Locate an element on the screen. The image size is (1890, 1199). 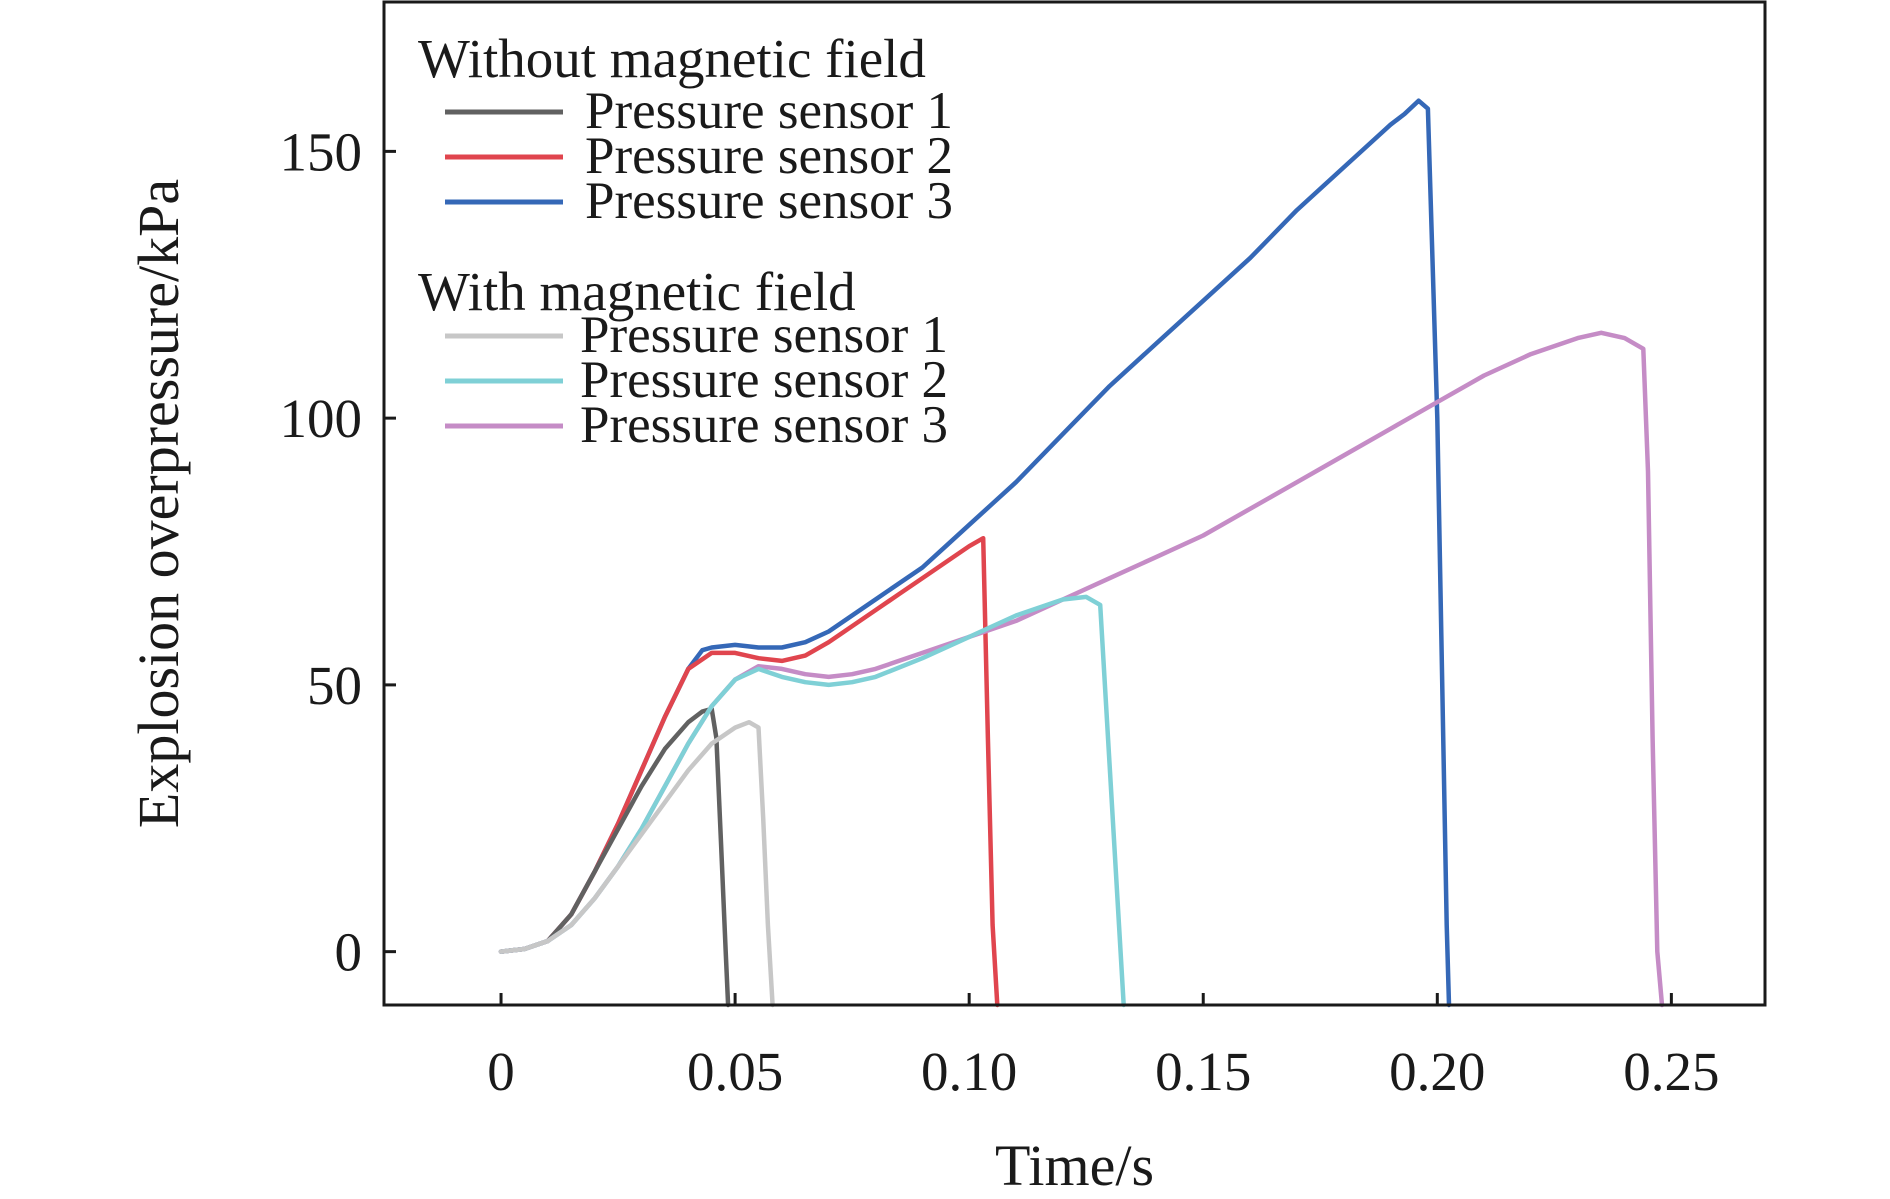
y-tick-label: 0 is located at coordinates (349, 952).